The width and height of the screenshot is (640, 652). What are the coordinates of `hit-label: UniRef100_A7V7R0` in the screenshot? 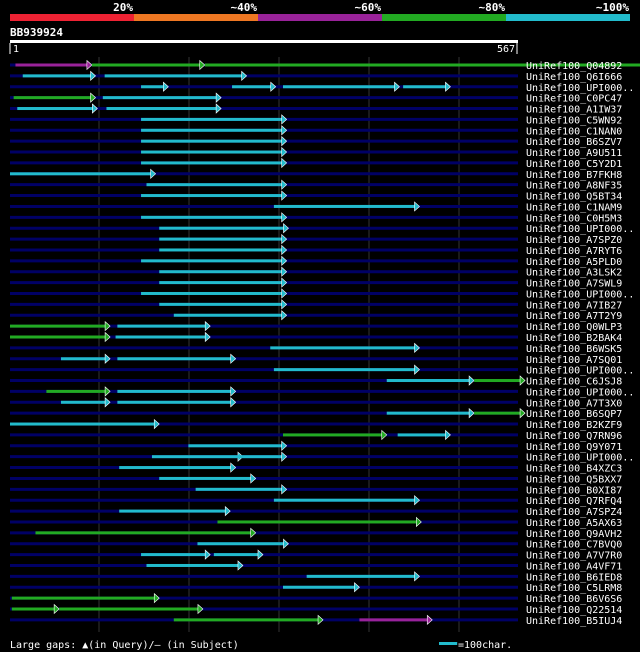 It's located at (574, 556).